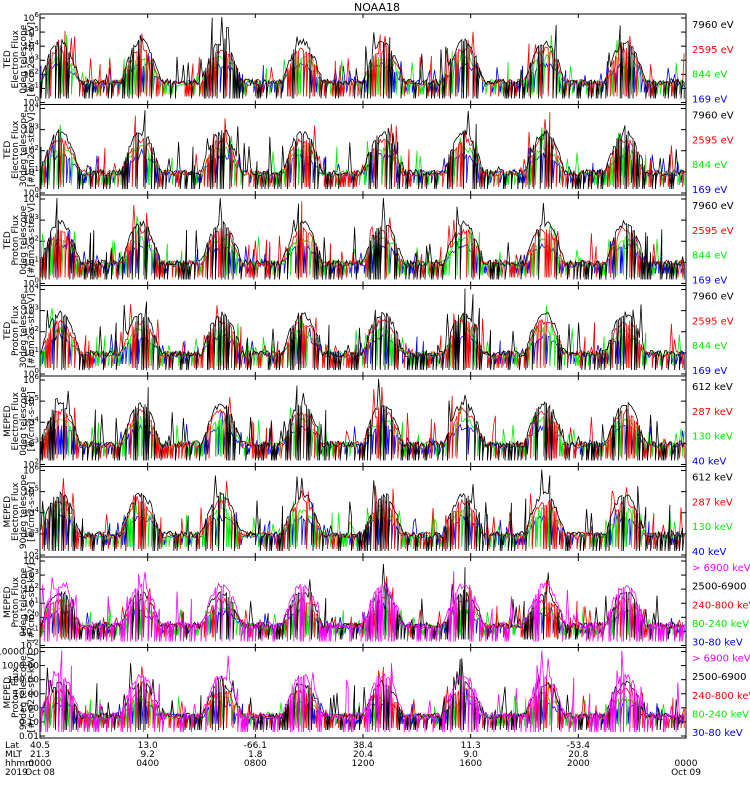 Image resolution: width=750 pixels, height=800 pixels. I want to click on x-tick-label: 11.3, so click(471, 746).